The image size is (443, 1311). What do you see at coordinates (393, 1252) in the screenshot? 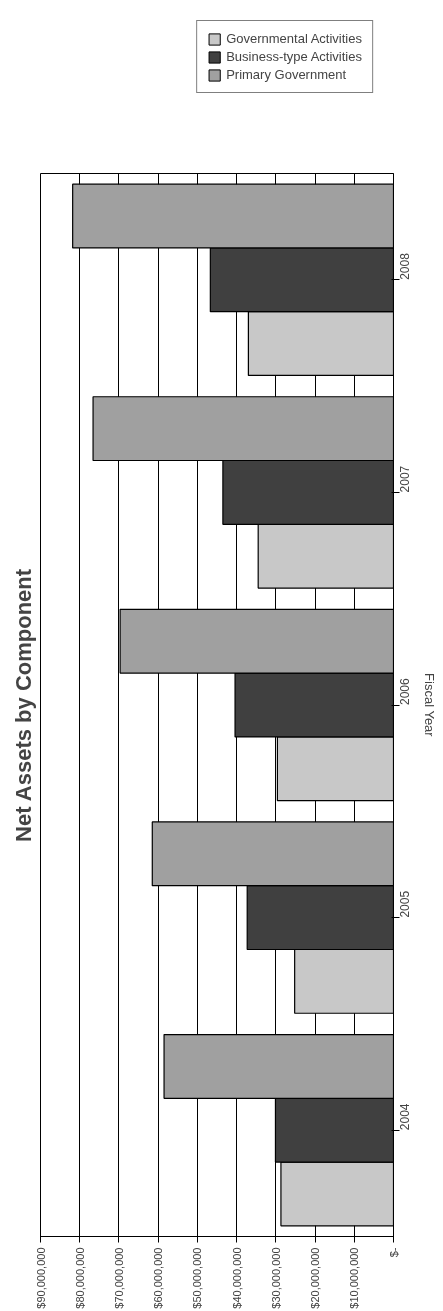
I see `x-tick-label: $-` at bounding box center [393, 1252].